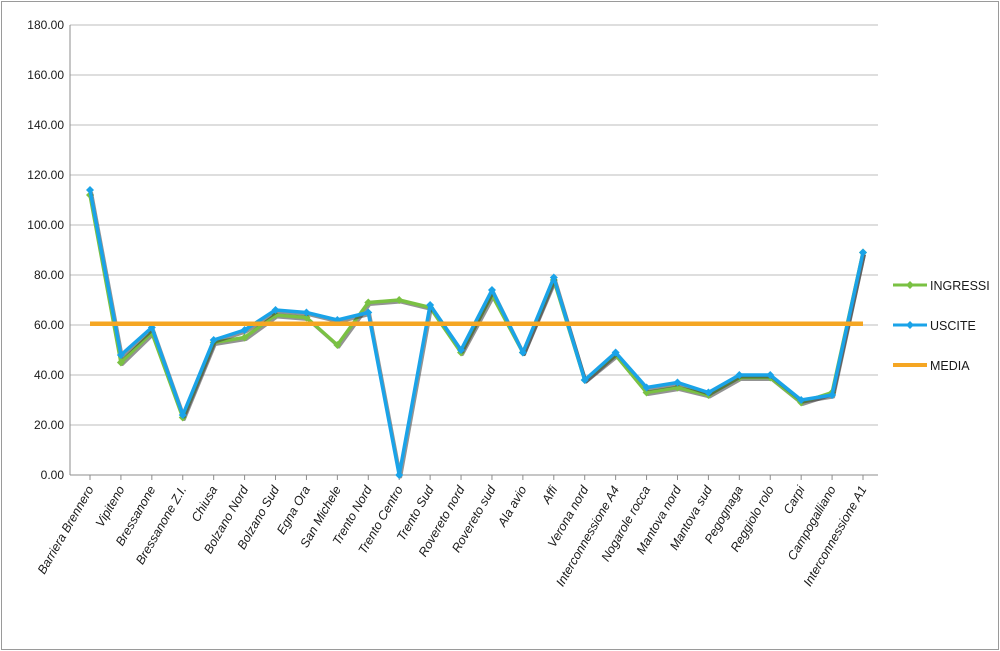  I want to click on legend-item-ingressi: INGRESSI, so click(941, 286).